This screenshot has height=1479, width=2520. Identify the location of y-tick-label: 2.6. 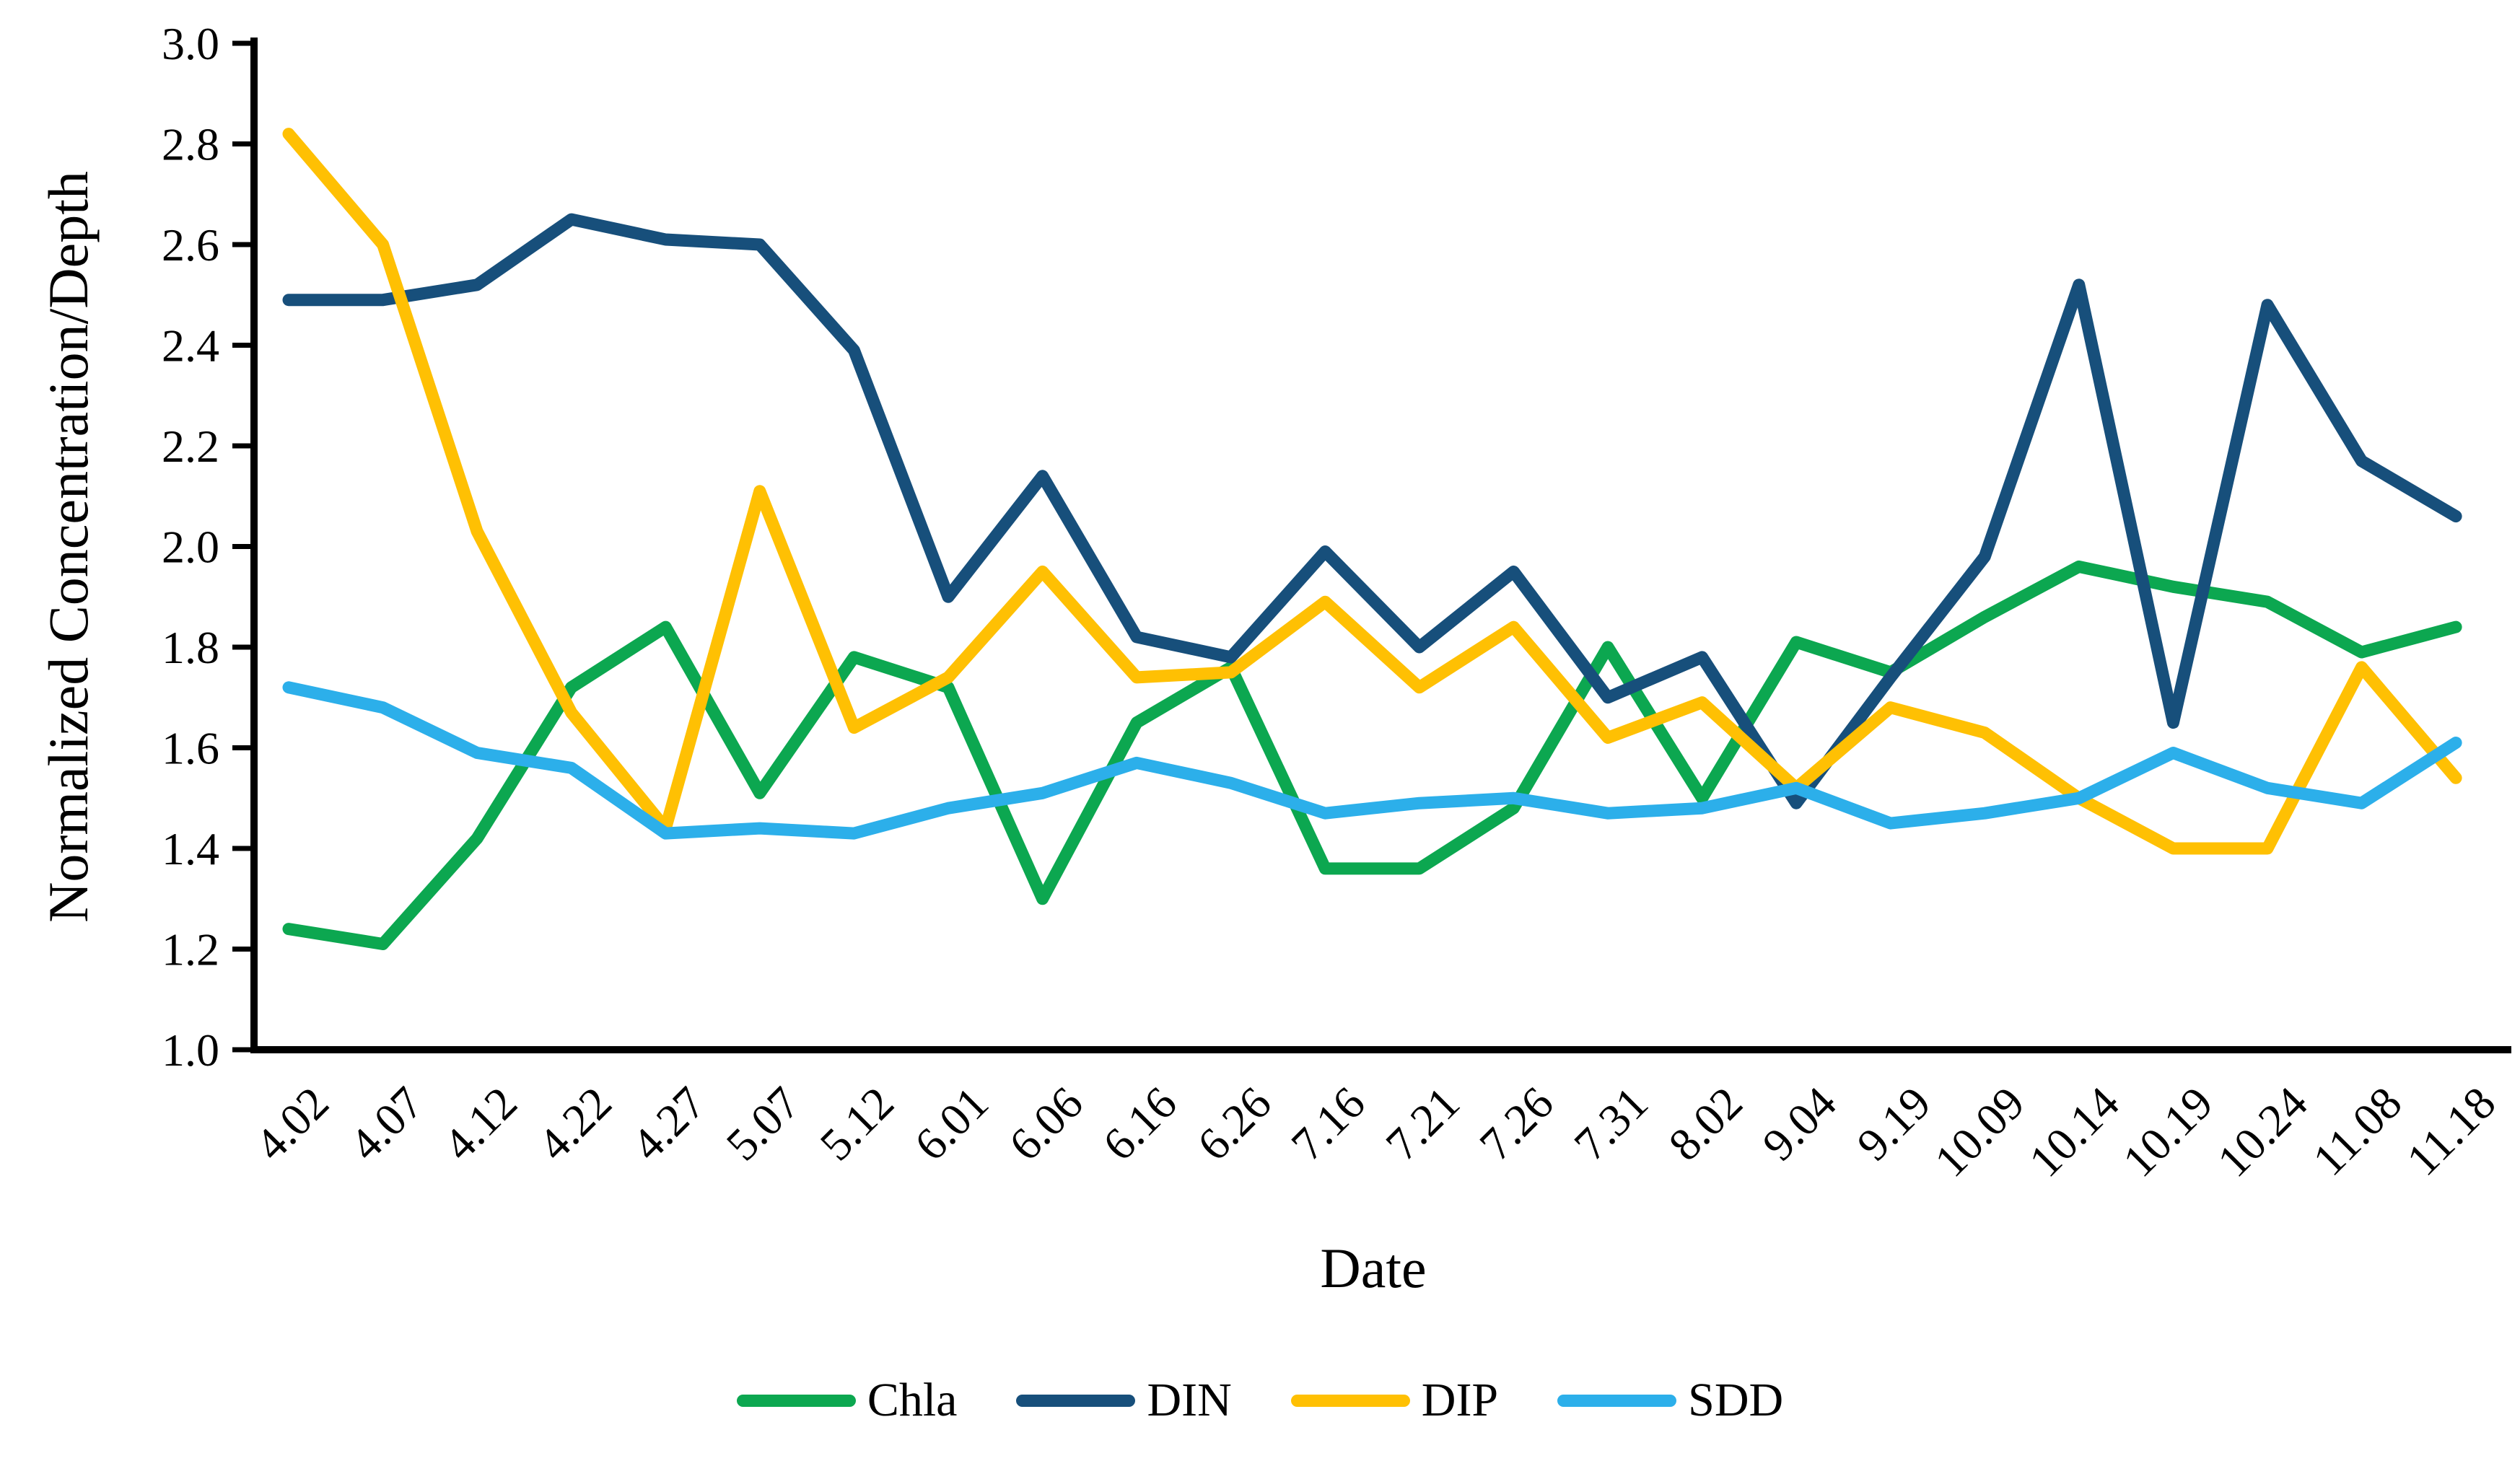
(190, 245).